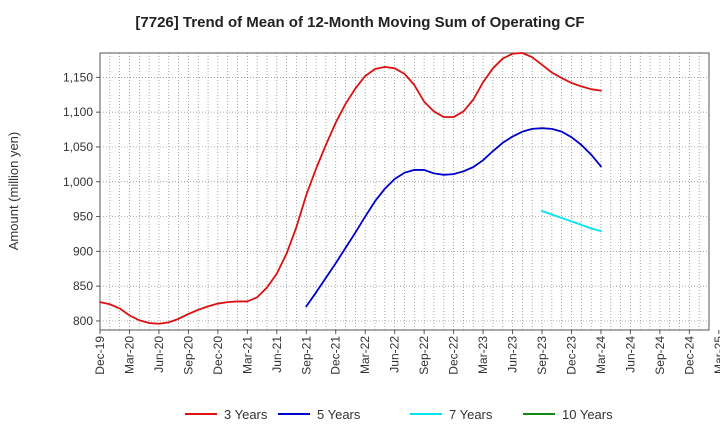 The width and height of the screenshot is (720, 440). What do you see at coordinates (571, 221) in the screenshot?
I see `series-line-7-years` at bounding box center [571, 221].